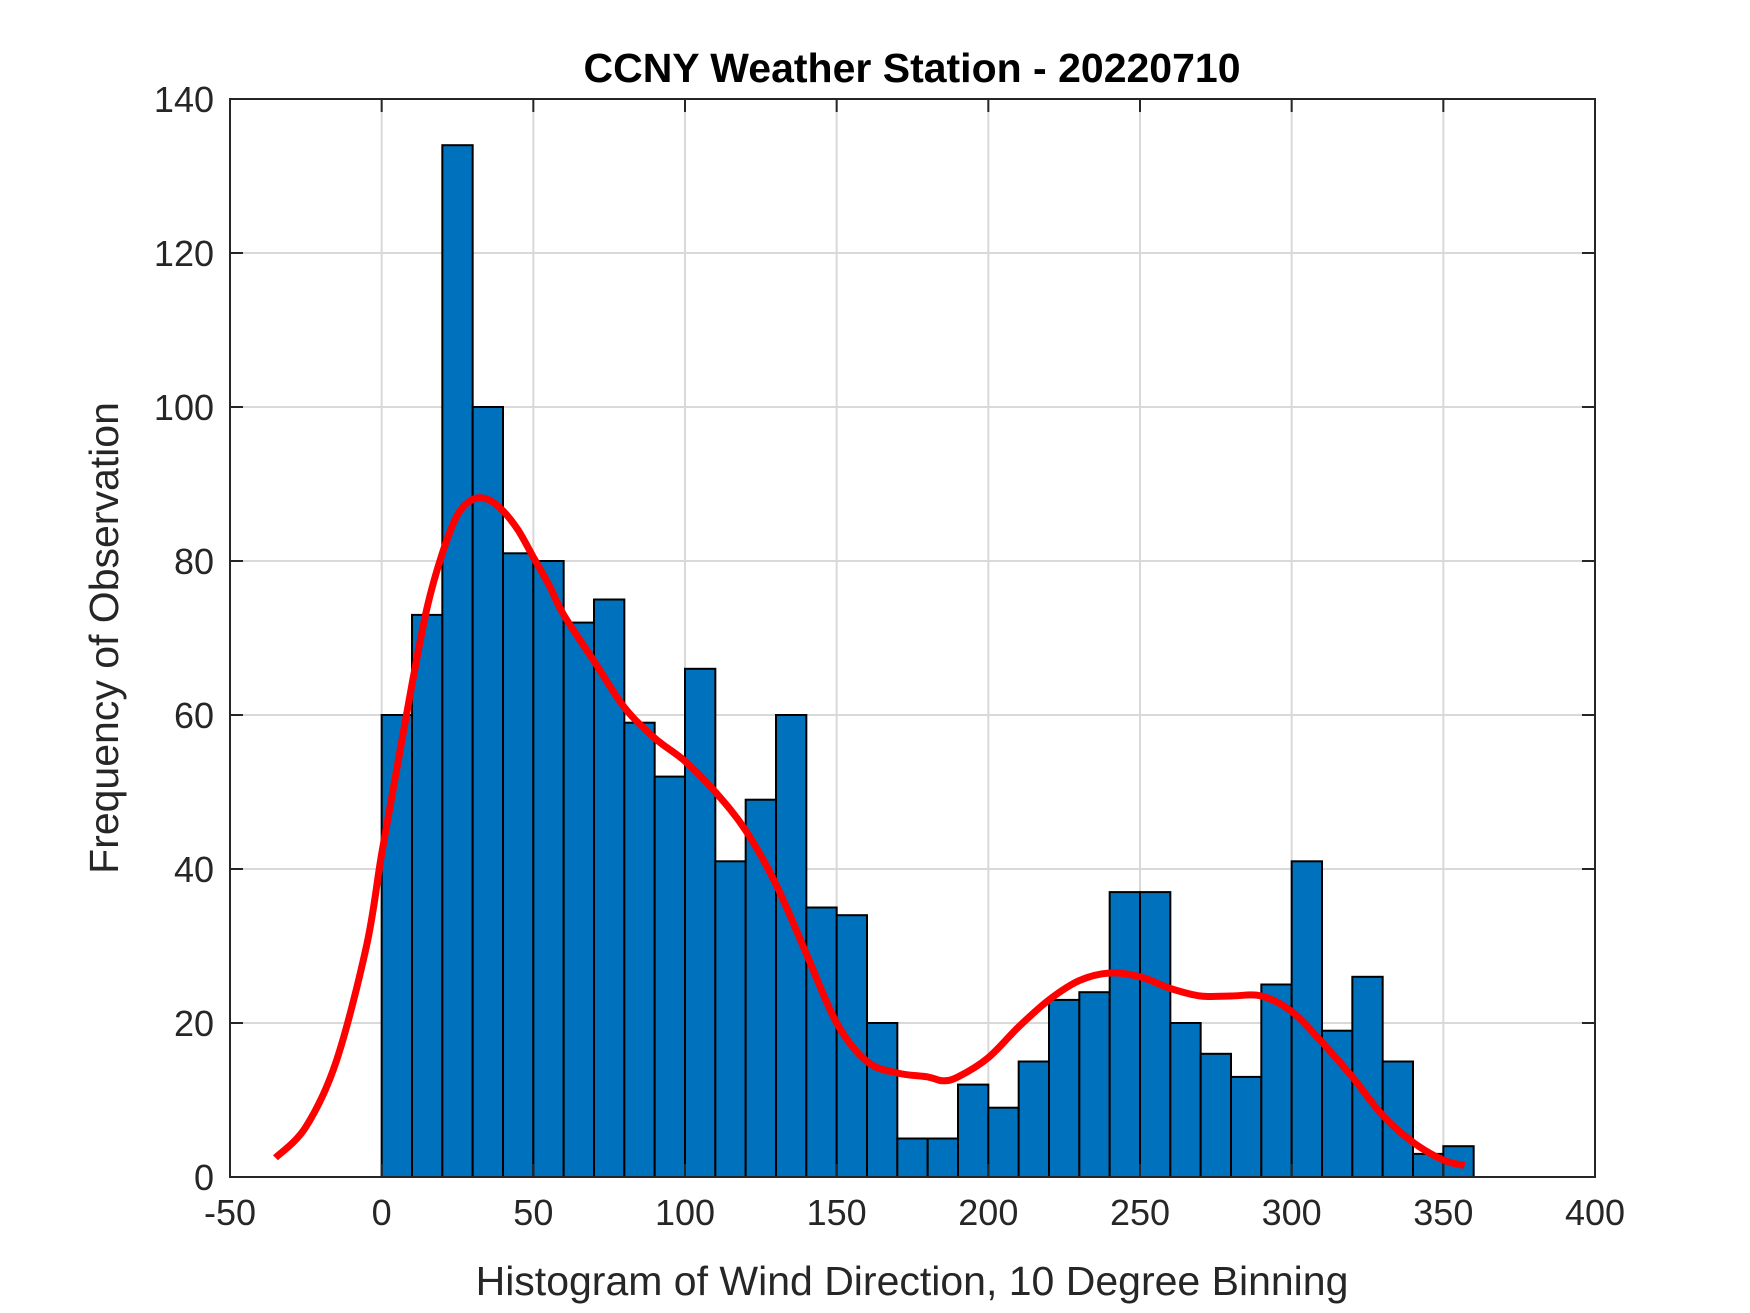  Describe the element at coordinates (194, 715) in the screenshot. I see `y-tick-label: 60` at that location.